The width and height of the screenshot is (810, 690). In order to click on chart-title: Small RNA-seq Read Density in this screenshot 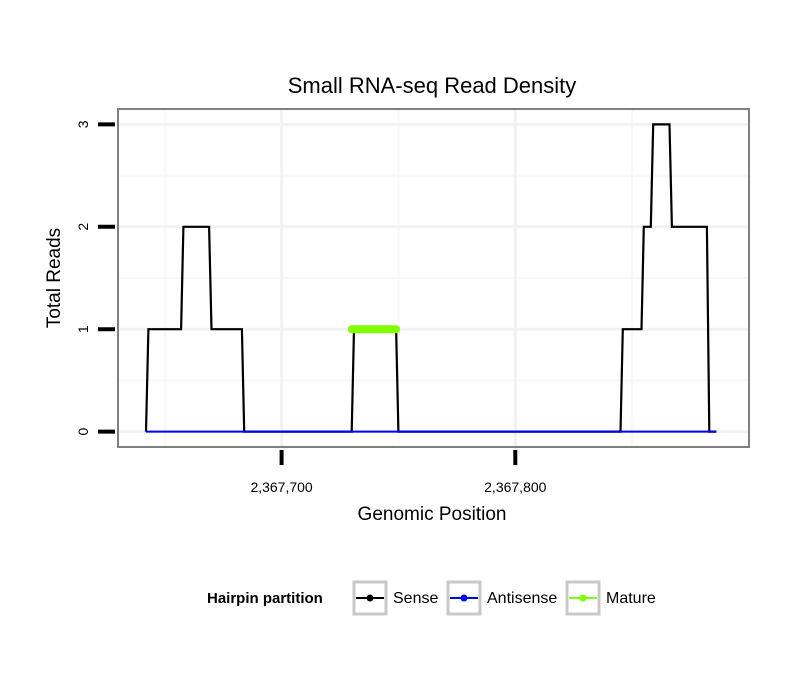, I will do `click(432, 85)`.